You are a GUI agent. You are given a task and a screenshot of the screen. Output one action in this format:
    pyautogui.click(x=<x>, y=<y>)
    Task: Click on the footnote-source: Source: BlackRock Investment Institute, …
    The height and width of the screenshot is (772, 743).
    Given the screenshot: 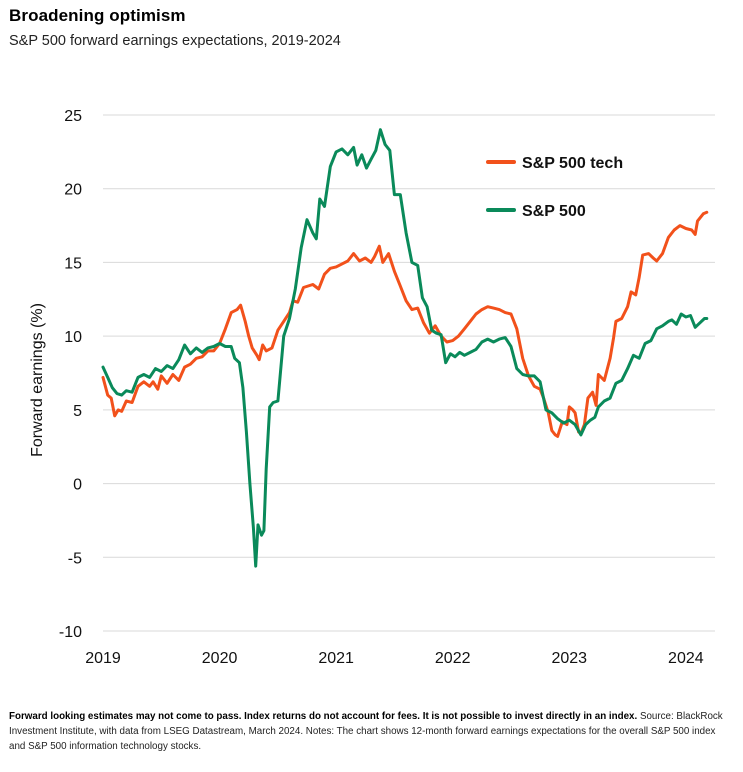 What is the action you would take?
    pyautogui.click(x=366, y=731)
    